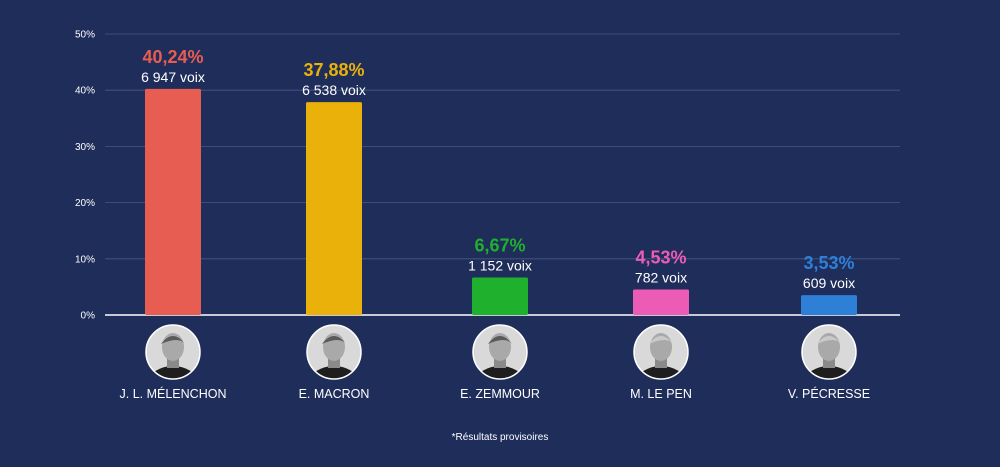  What do you see at coordinates (500, 394) in the screenshot?
I see `category-label: E. ZEMMOUR` at bounding box center [500, 394].